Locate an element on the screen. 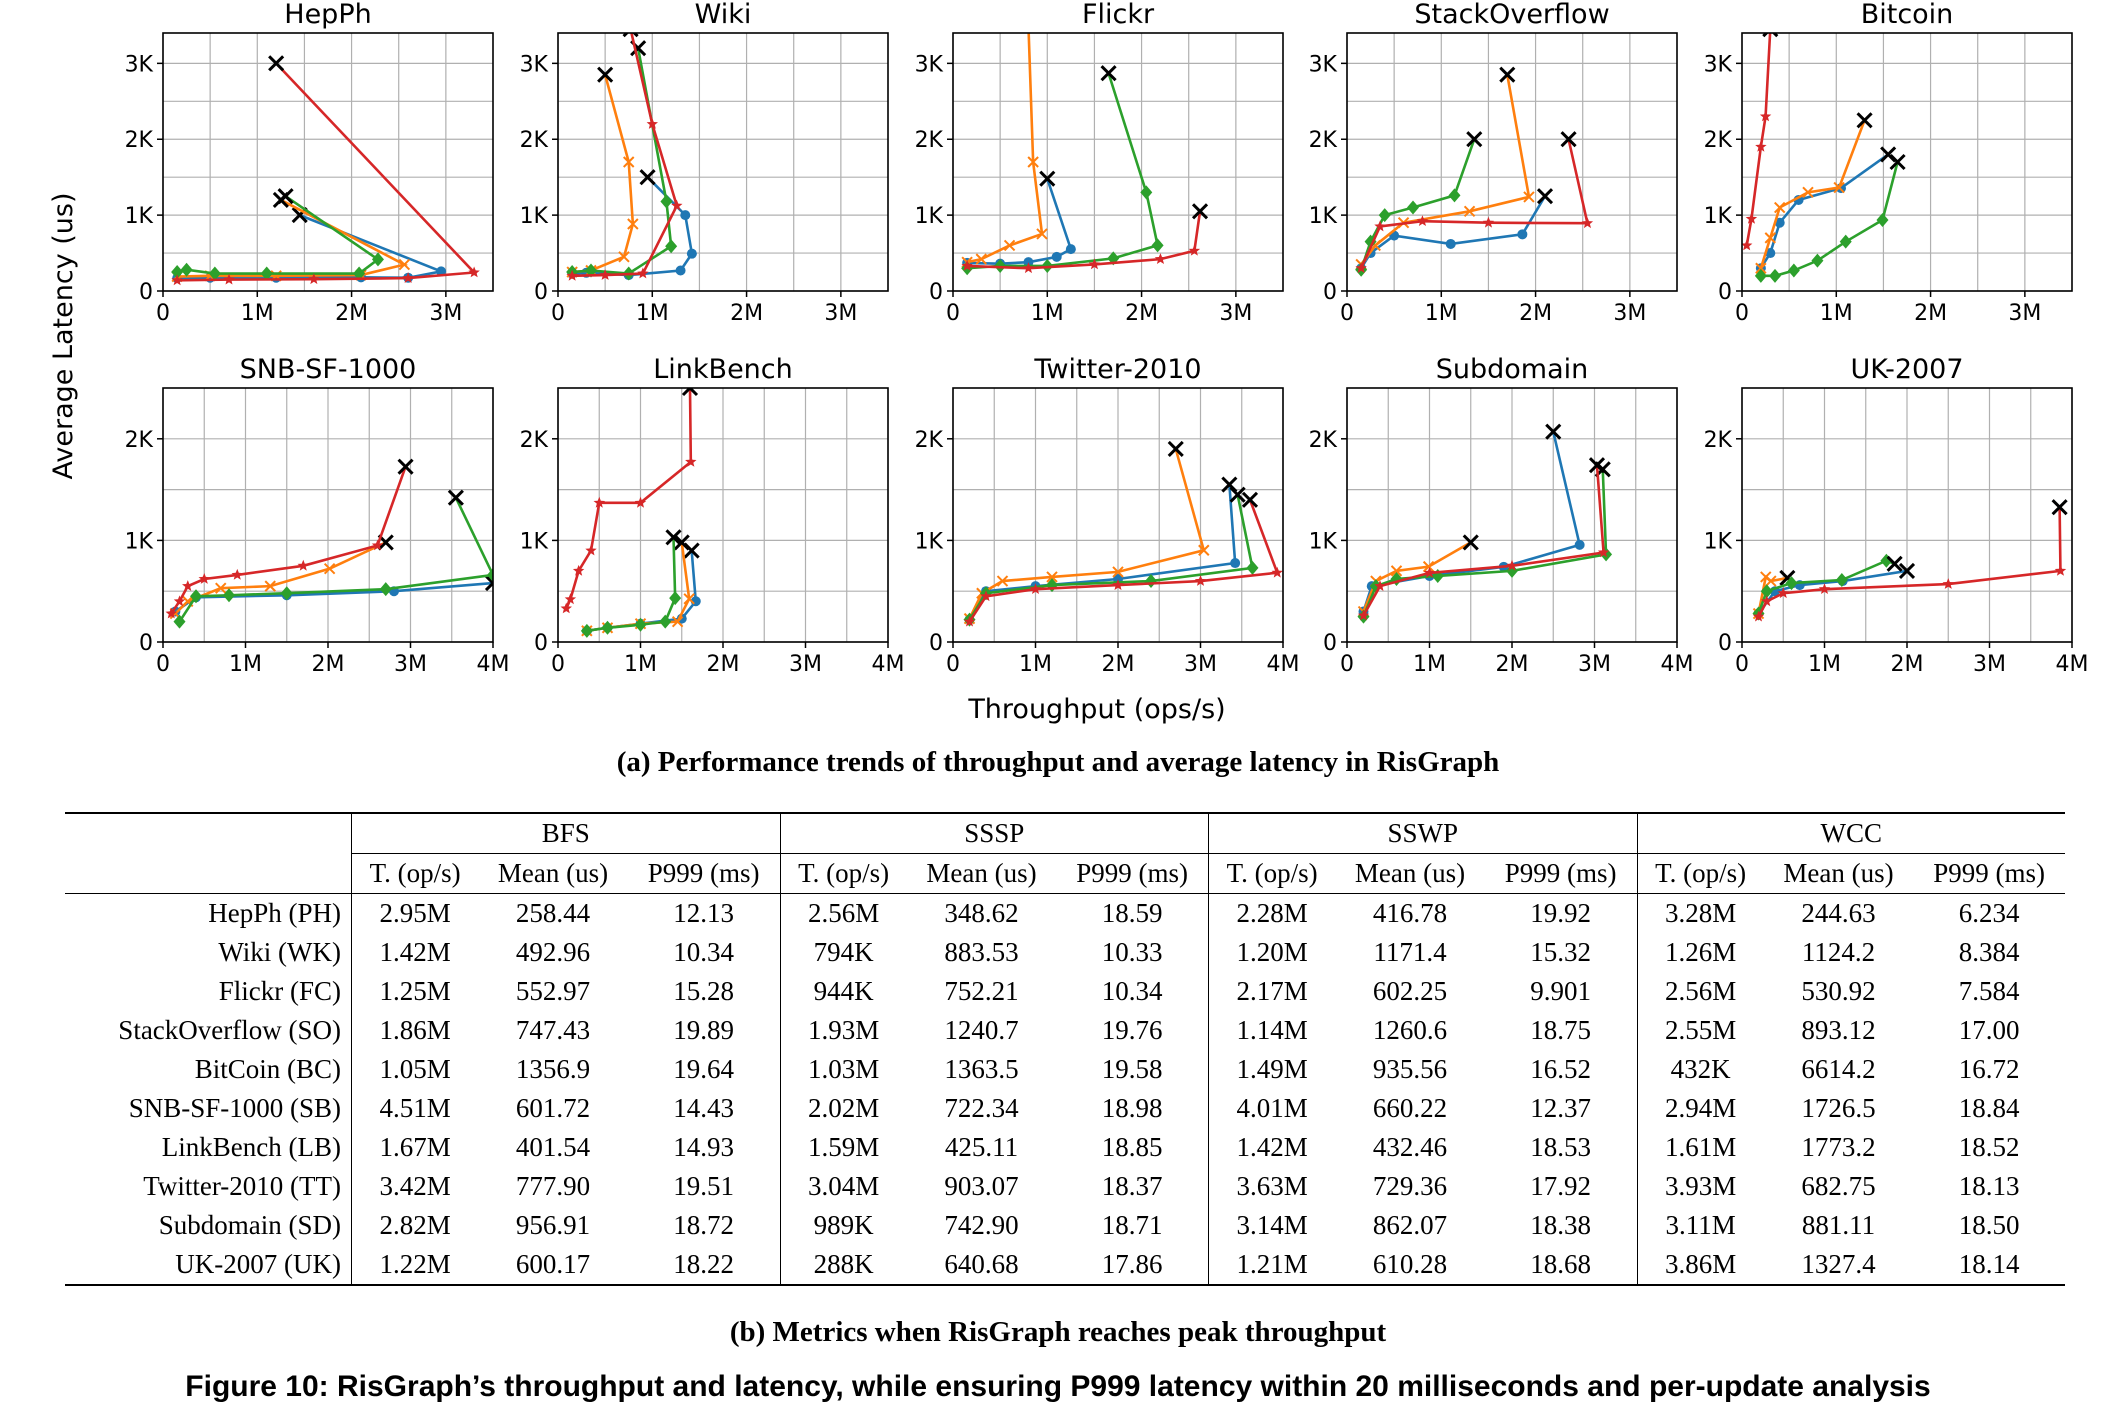 The image size is (2116, 1413). table-cell: 10.34 is located at coordinates (704, 952).